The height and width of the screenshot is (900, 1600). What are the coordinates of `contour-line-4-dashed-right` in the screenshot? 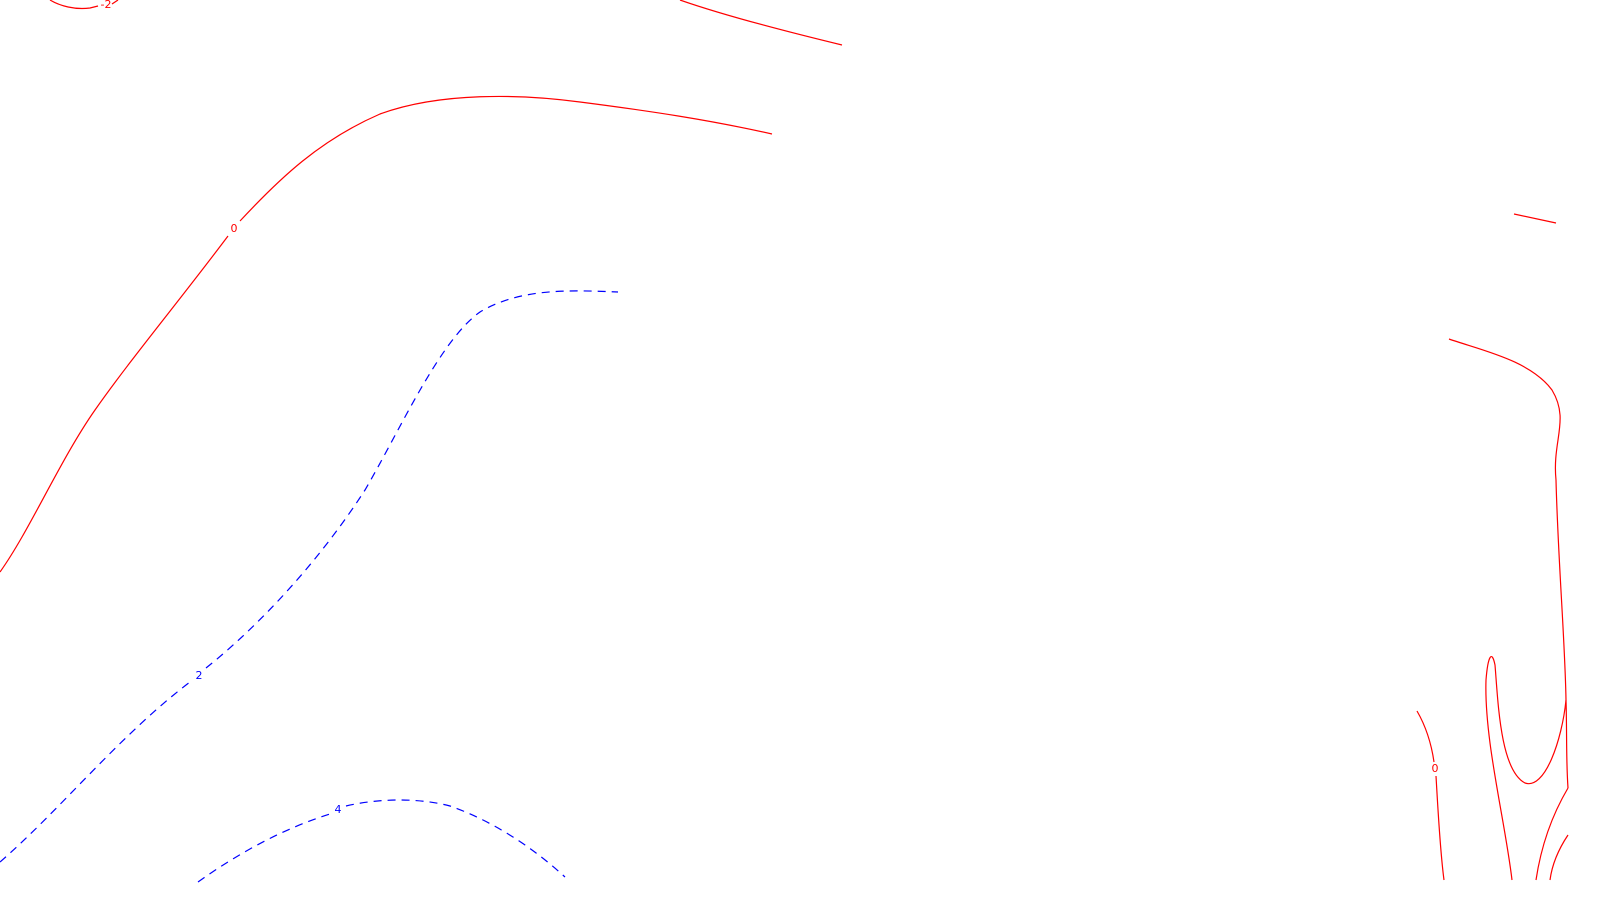 It's located at (455, 838).